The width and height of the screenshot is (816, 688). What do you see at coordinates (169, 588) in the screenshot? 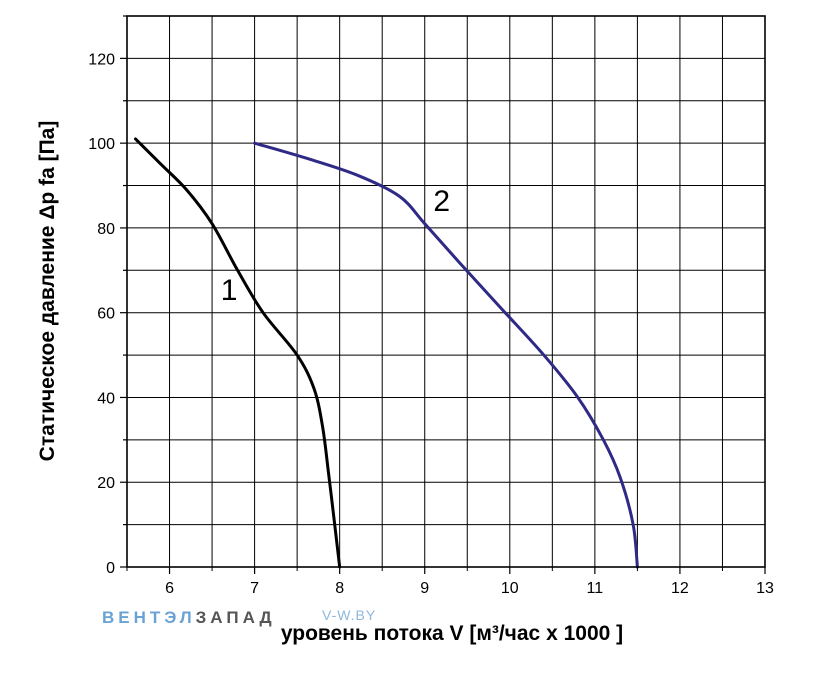
I see `x-tick-label: 6` at bounding box center [169, 588].